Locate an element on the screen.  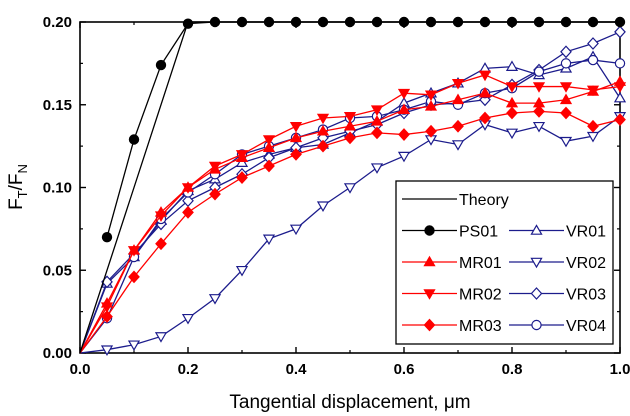
data-point-vr01 is located at coordinates (512, 65).